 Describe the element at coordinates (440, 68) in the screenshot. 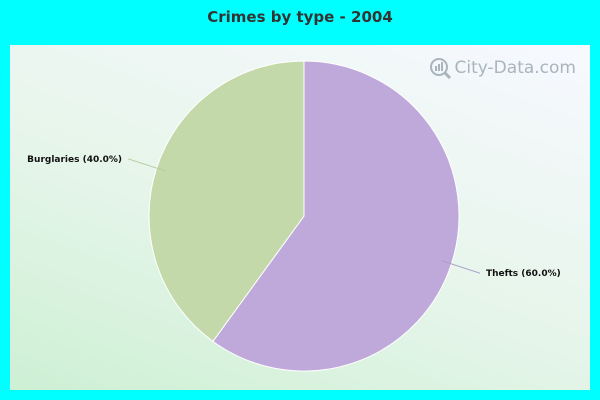

I see `magnifier-chart-icon` at that location.